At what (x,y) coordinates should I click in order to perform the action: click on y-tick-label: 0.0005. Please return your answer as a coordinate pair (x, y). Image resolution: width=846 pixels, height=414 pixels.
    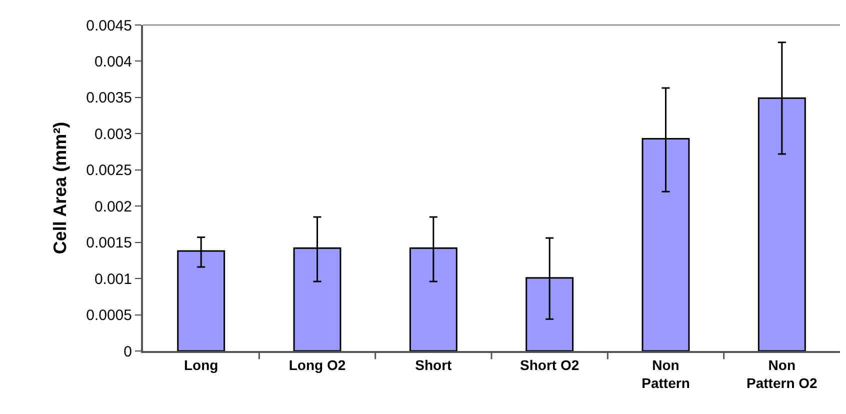
    Looking at the image, I should click on (109, 315).